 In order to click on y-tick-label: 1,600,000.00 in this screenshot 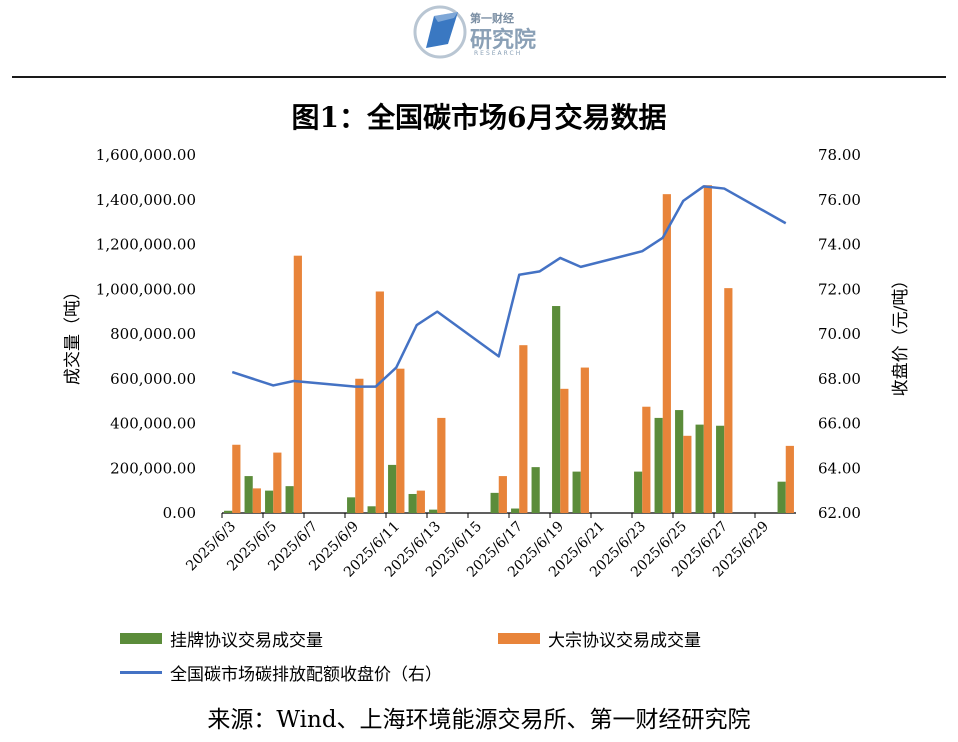, I will do `click(146, 155)`.